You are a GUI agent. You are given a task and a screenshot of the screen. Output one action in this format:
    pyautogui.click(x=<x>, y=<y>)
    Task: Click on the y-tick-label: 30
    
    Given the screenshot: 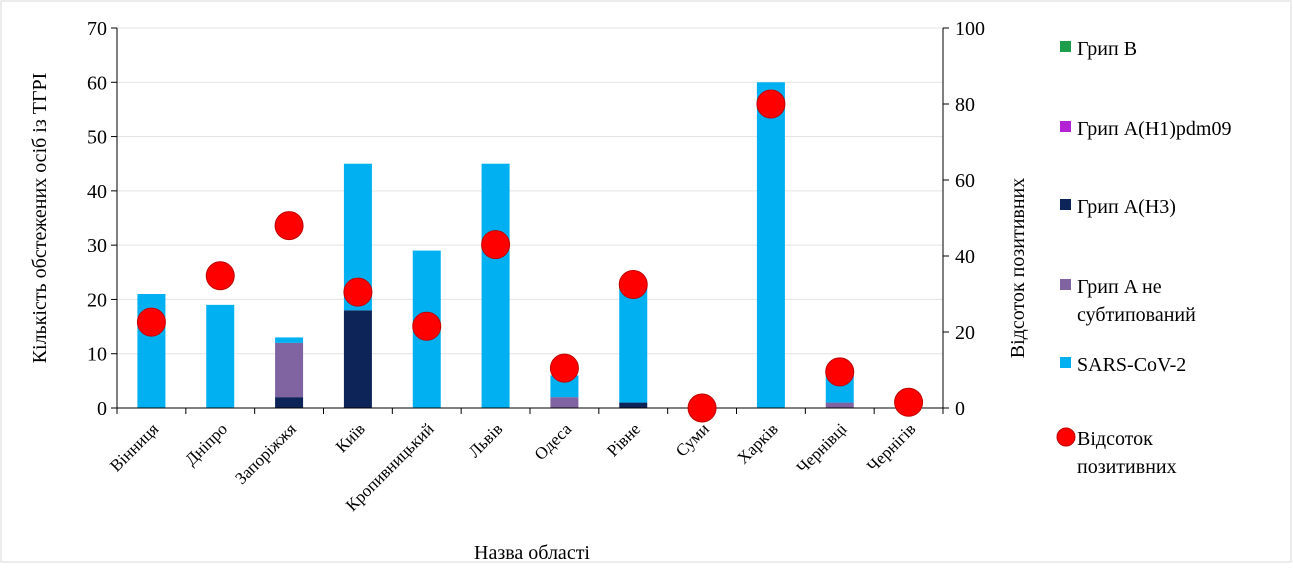 What is the action you would take?
    pyautogui.click(x=97, y=246)
    